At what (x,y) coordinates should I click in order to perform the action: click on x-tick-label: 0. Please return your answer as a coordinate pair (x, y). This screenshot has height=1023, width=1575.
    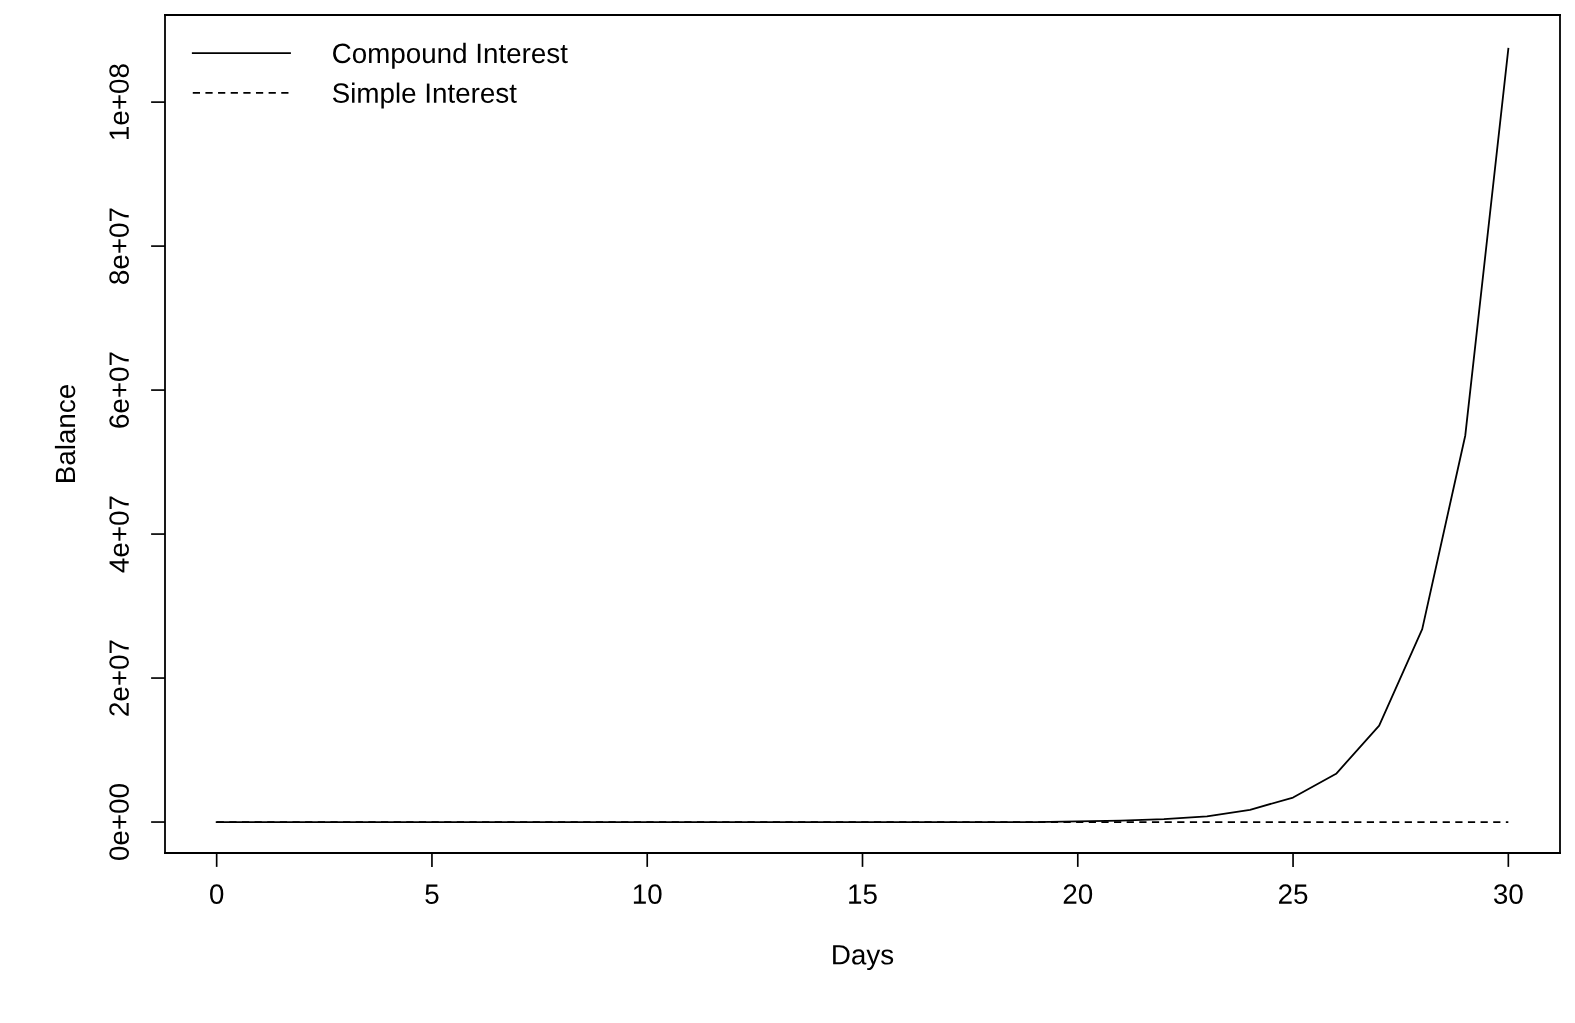
    Looking at the image, I should click on (217, 894).